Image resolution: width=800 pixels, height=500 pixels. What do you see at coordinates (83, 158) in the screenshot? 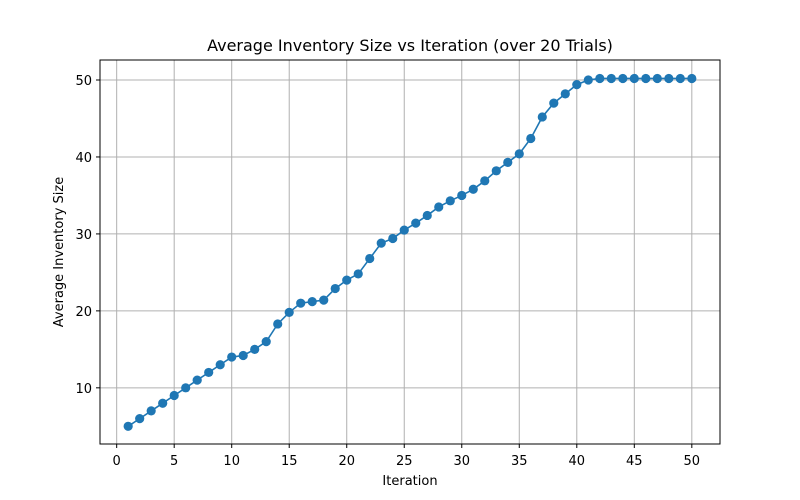
I see `y-tick-label: 40` at bounding box center [83, 158].